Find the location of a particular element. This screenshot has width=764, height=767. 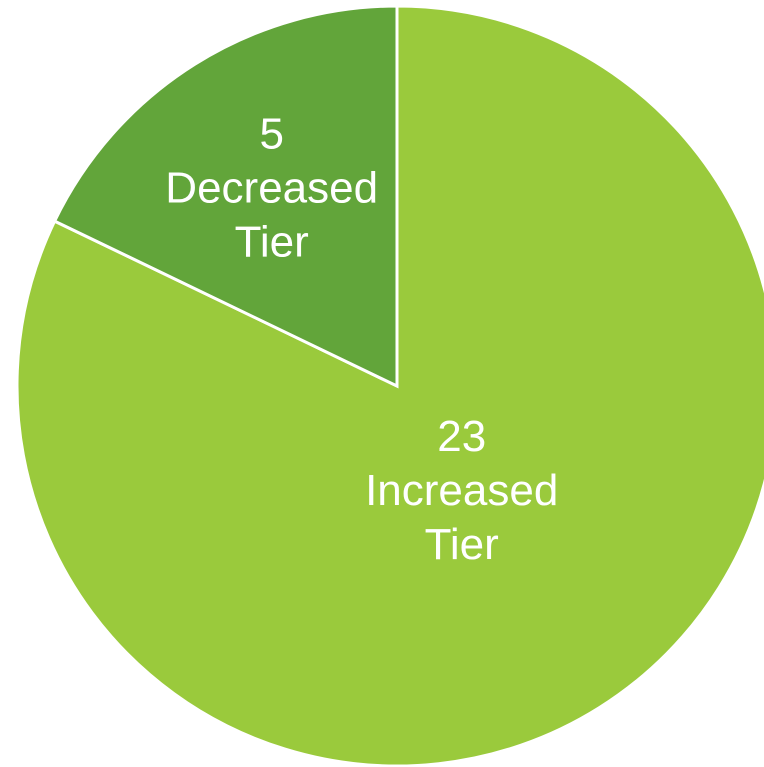

slice-label-group-1: 5 Decreased Tier is located at coordinates (271, 188).